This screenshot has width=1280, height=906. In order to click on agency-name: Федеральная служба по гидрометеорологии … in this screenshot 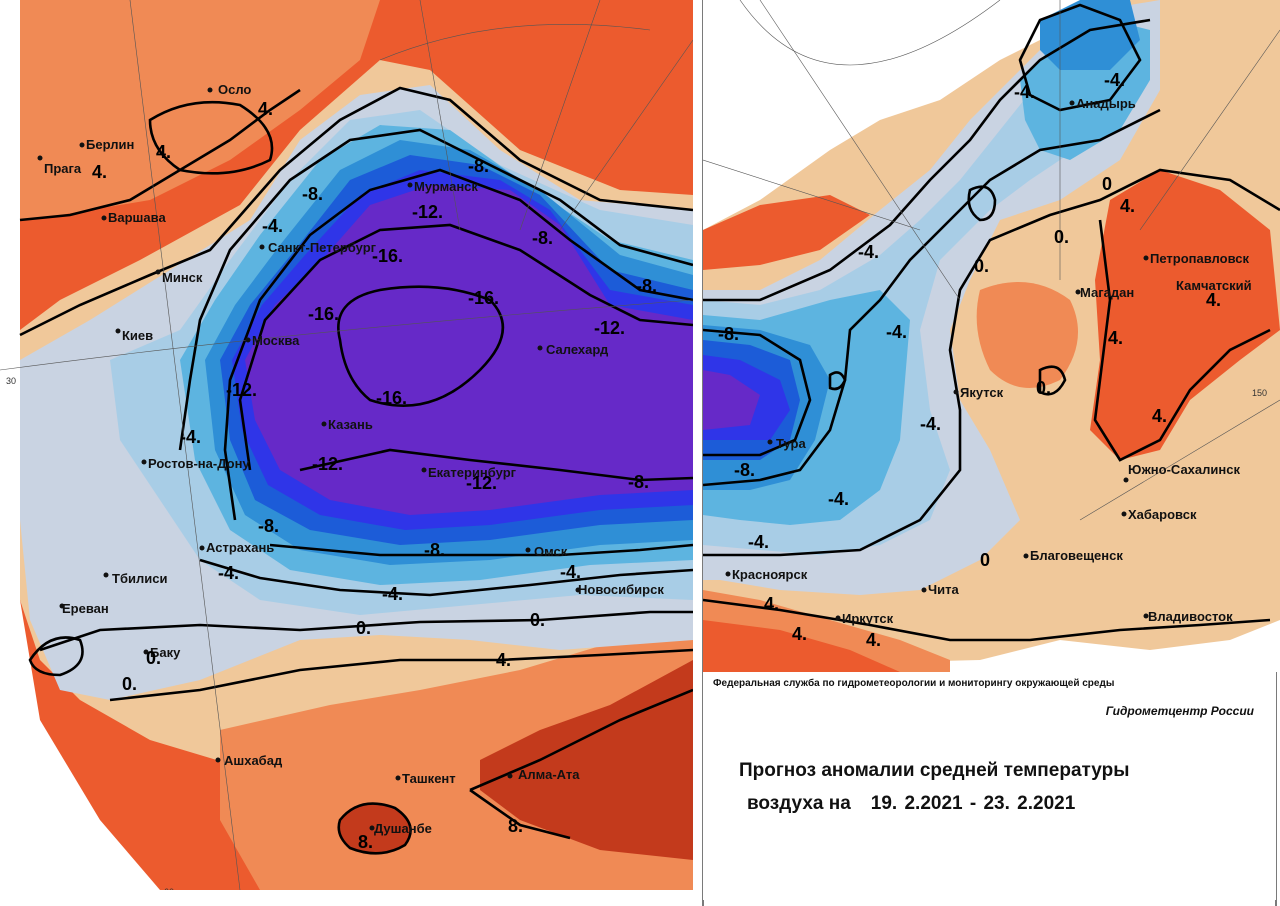, I will do `click(914, 683)`.